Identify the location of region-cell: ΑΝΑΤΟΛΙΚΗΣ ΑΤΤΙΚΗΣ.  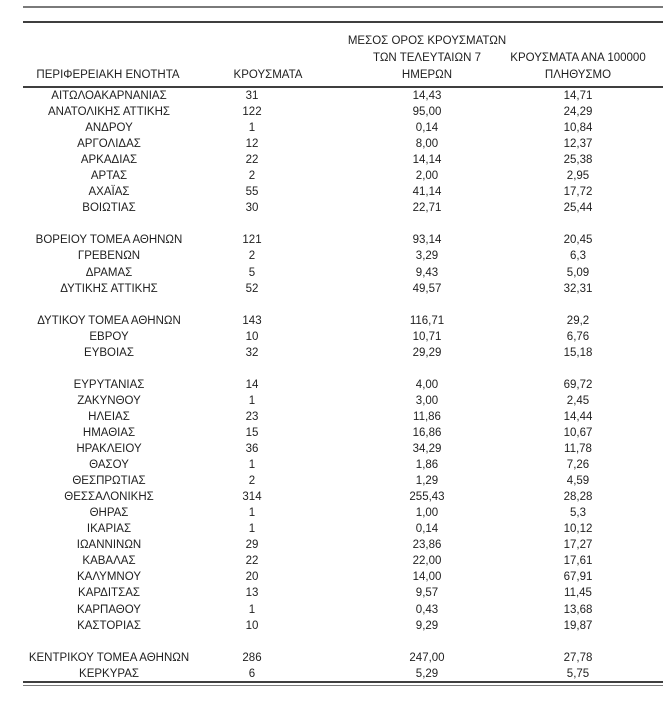
(109, 112).